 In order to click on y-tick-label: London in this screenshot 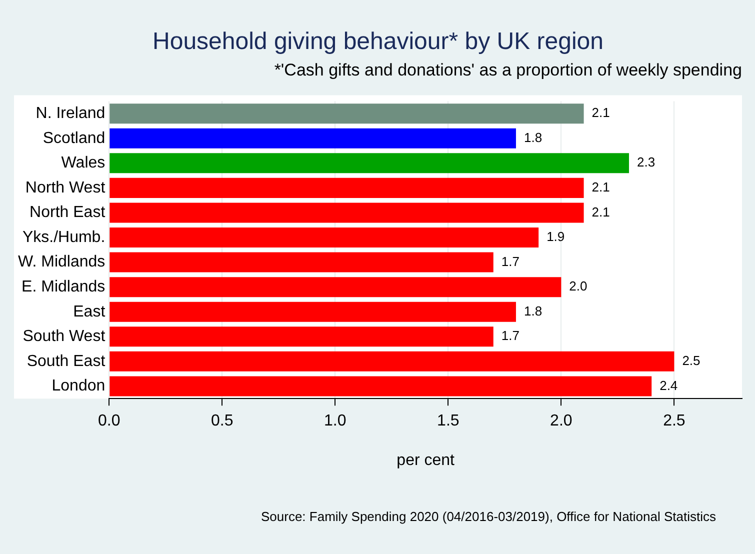, I will do `click(79, 386)`.